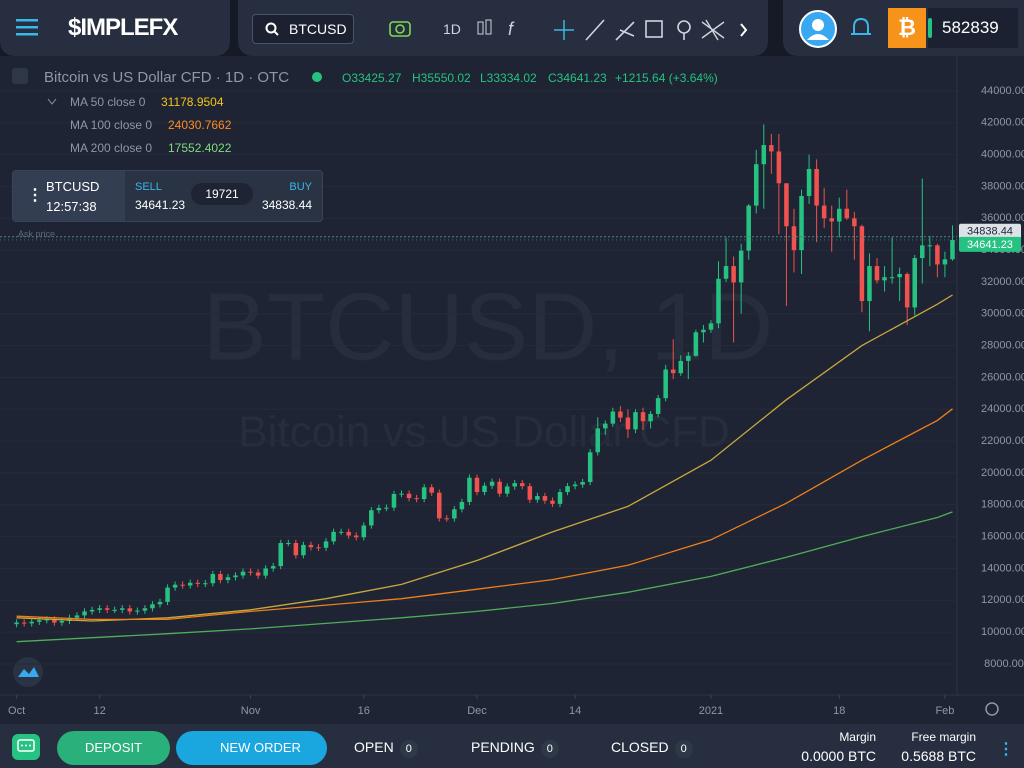 The width and height of the screenshot is (1024, 768). What do you see at coordinates (652, 748) in the screenshot?
I see `closed-tab: CLOSED 0` at bounding box center [652, 748].